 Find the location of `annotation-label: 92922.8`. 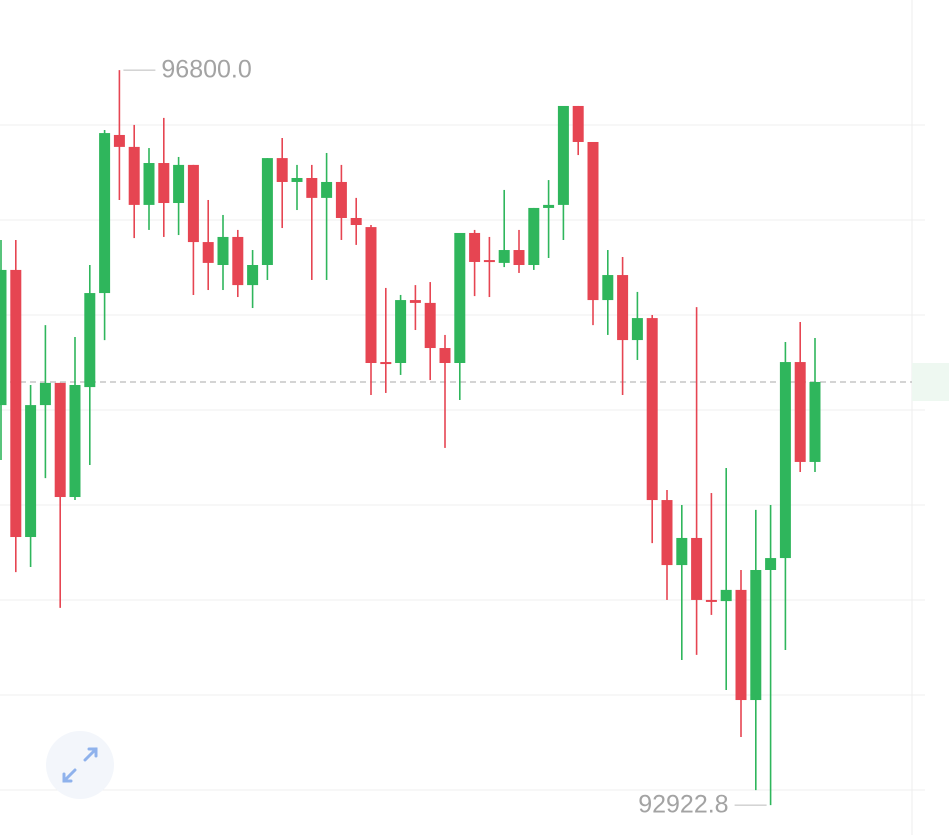

annotation-label: 92922.8 is located at coordinates (683, 805).